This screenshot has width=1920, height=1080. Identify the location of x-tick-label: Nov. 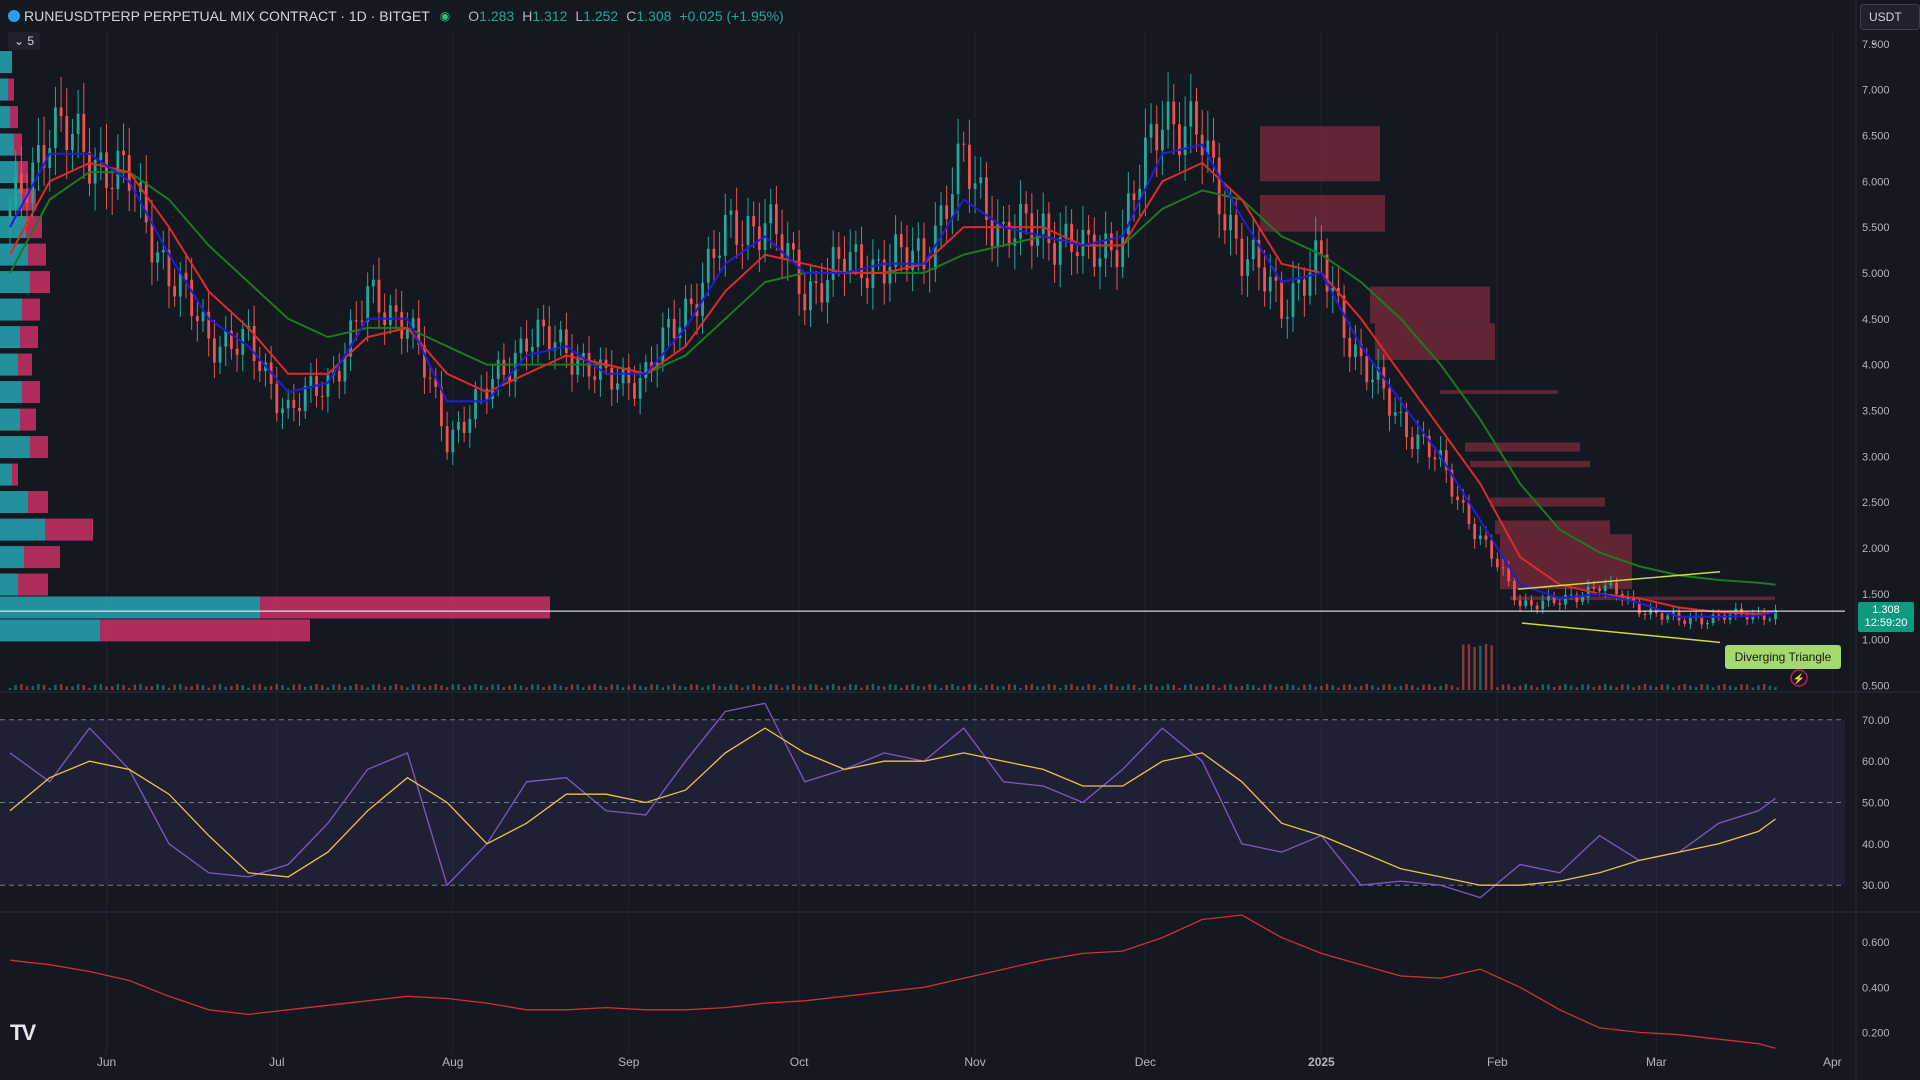
(974, 1062).